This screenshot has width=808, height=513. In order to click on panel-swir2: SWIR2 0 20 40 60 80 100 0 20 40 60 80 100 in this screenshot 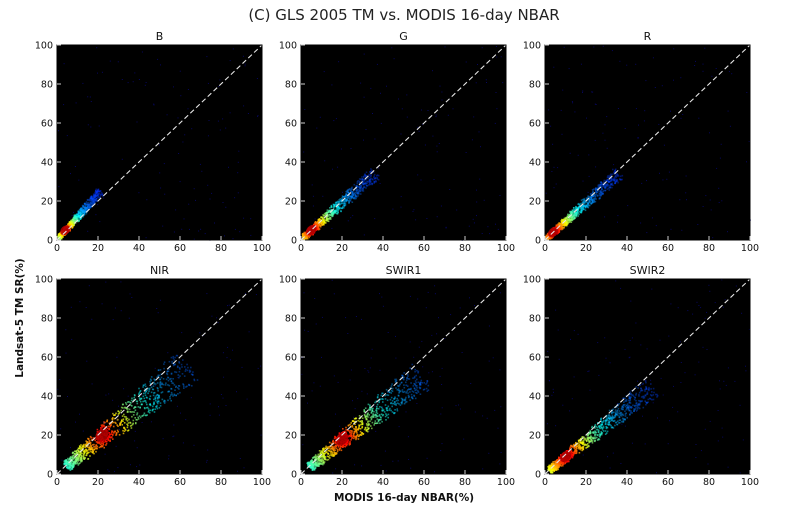, I will do `click(641, 376)`.